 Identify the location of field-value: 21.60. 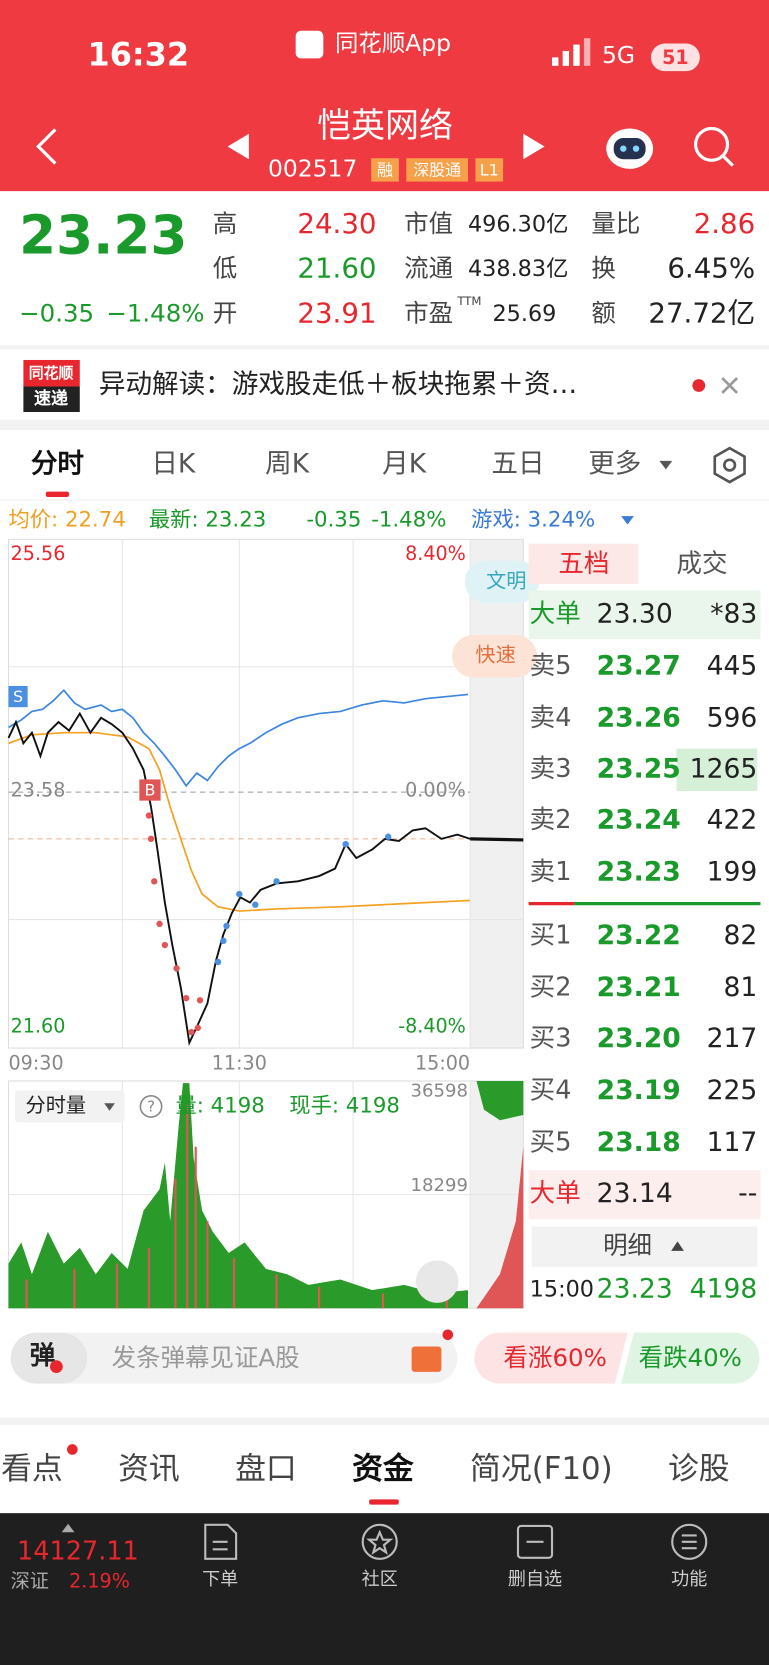
(336, 268).